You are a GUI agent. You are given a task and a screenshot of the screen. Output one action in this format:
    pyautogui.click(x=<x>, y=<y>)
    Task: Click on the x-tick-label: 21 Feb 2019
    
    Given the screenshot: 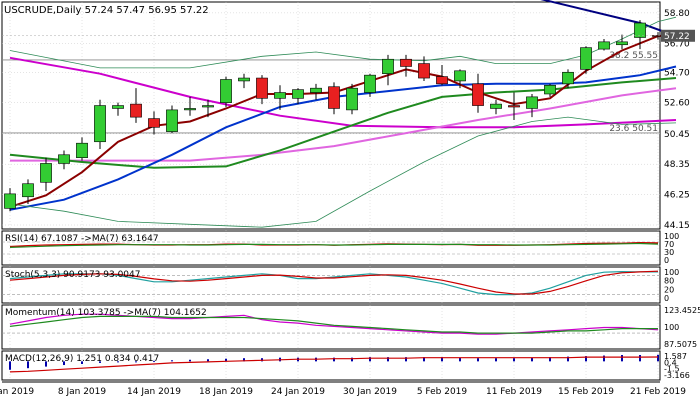 What is the action you would take?
    pyautogui.click(x=658, y=392)
    